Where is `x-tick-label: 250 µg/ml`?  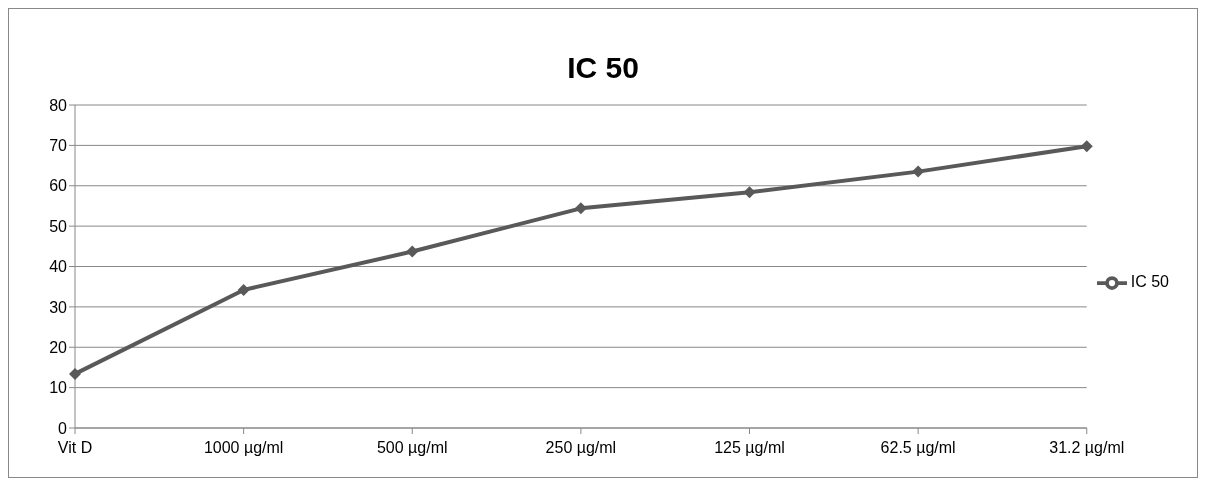 x-tick-label: 250 µg/ml is located at coordinates (581, 448).